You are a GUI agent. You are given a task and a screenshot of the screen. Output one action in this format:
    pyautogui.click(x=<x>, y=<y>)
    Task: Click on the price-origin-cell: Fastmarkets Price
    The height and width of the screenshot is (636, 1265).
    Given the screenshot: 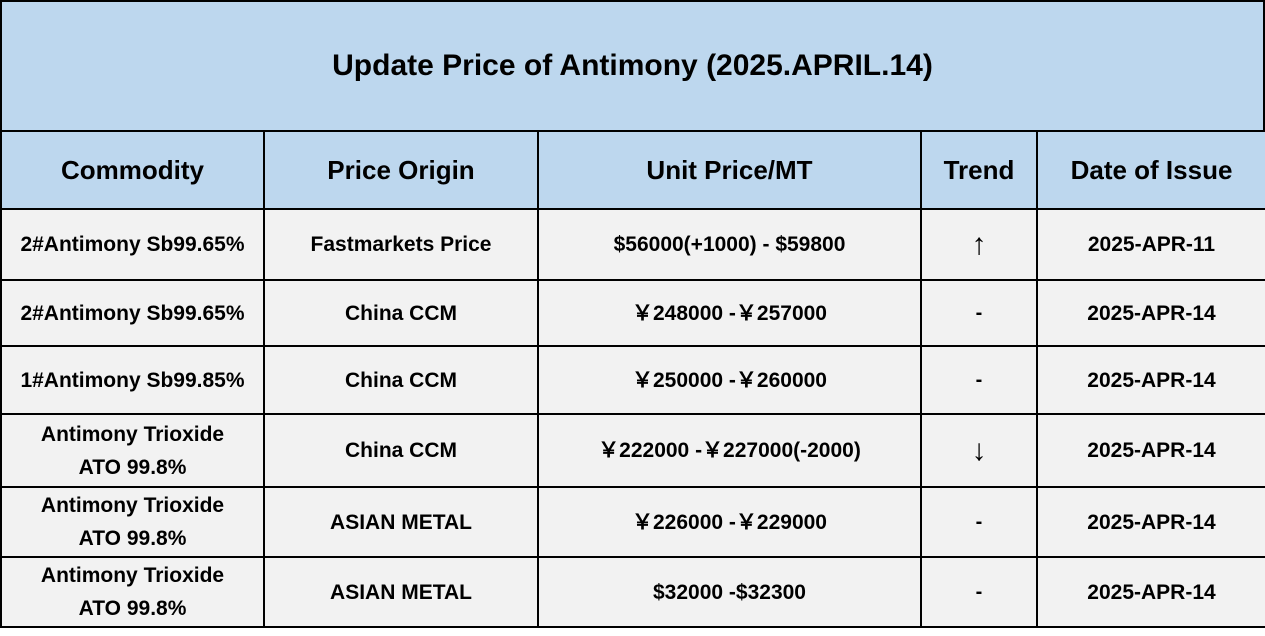 What is the action you would take?
    pyautogui.click(x=401, y=244)
    